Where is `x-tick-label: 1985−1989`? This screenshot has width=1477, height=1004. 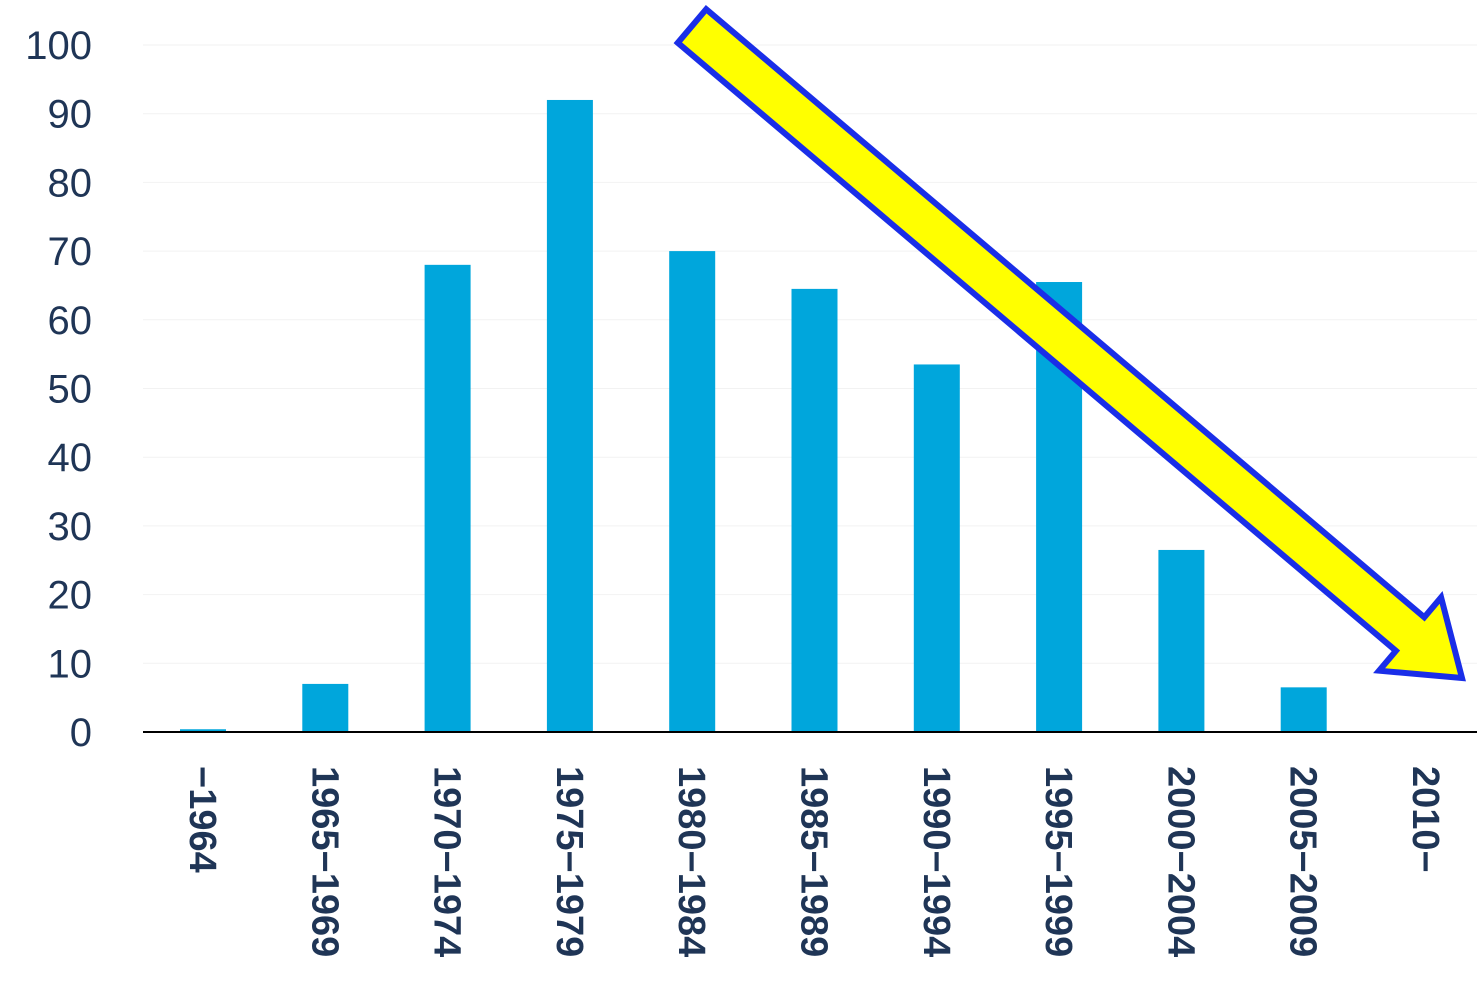 x-tick-label: 1985−1989 is located at coordinates (814, 861).